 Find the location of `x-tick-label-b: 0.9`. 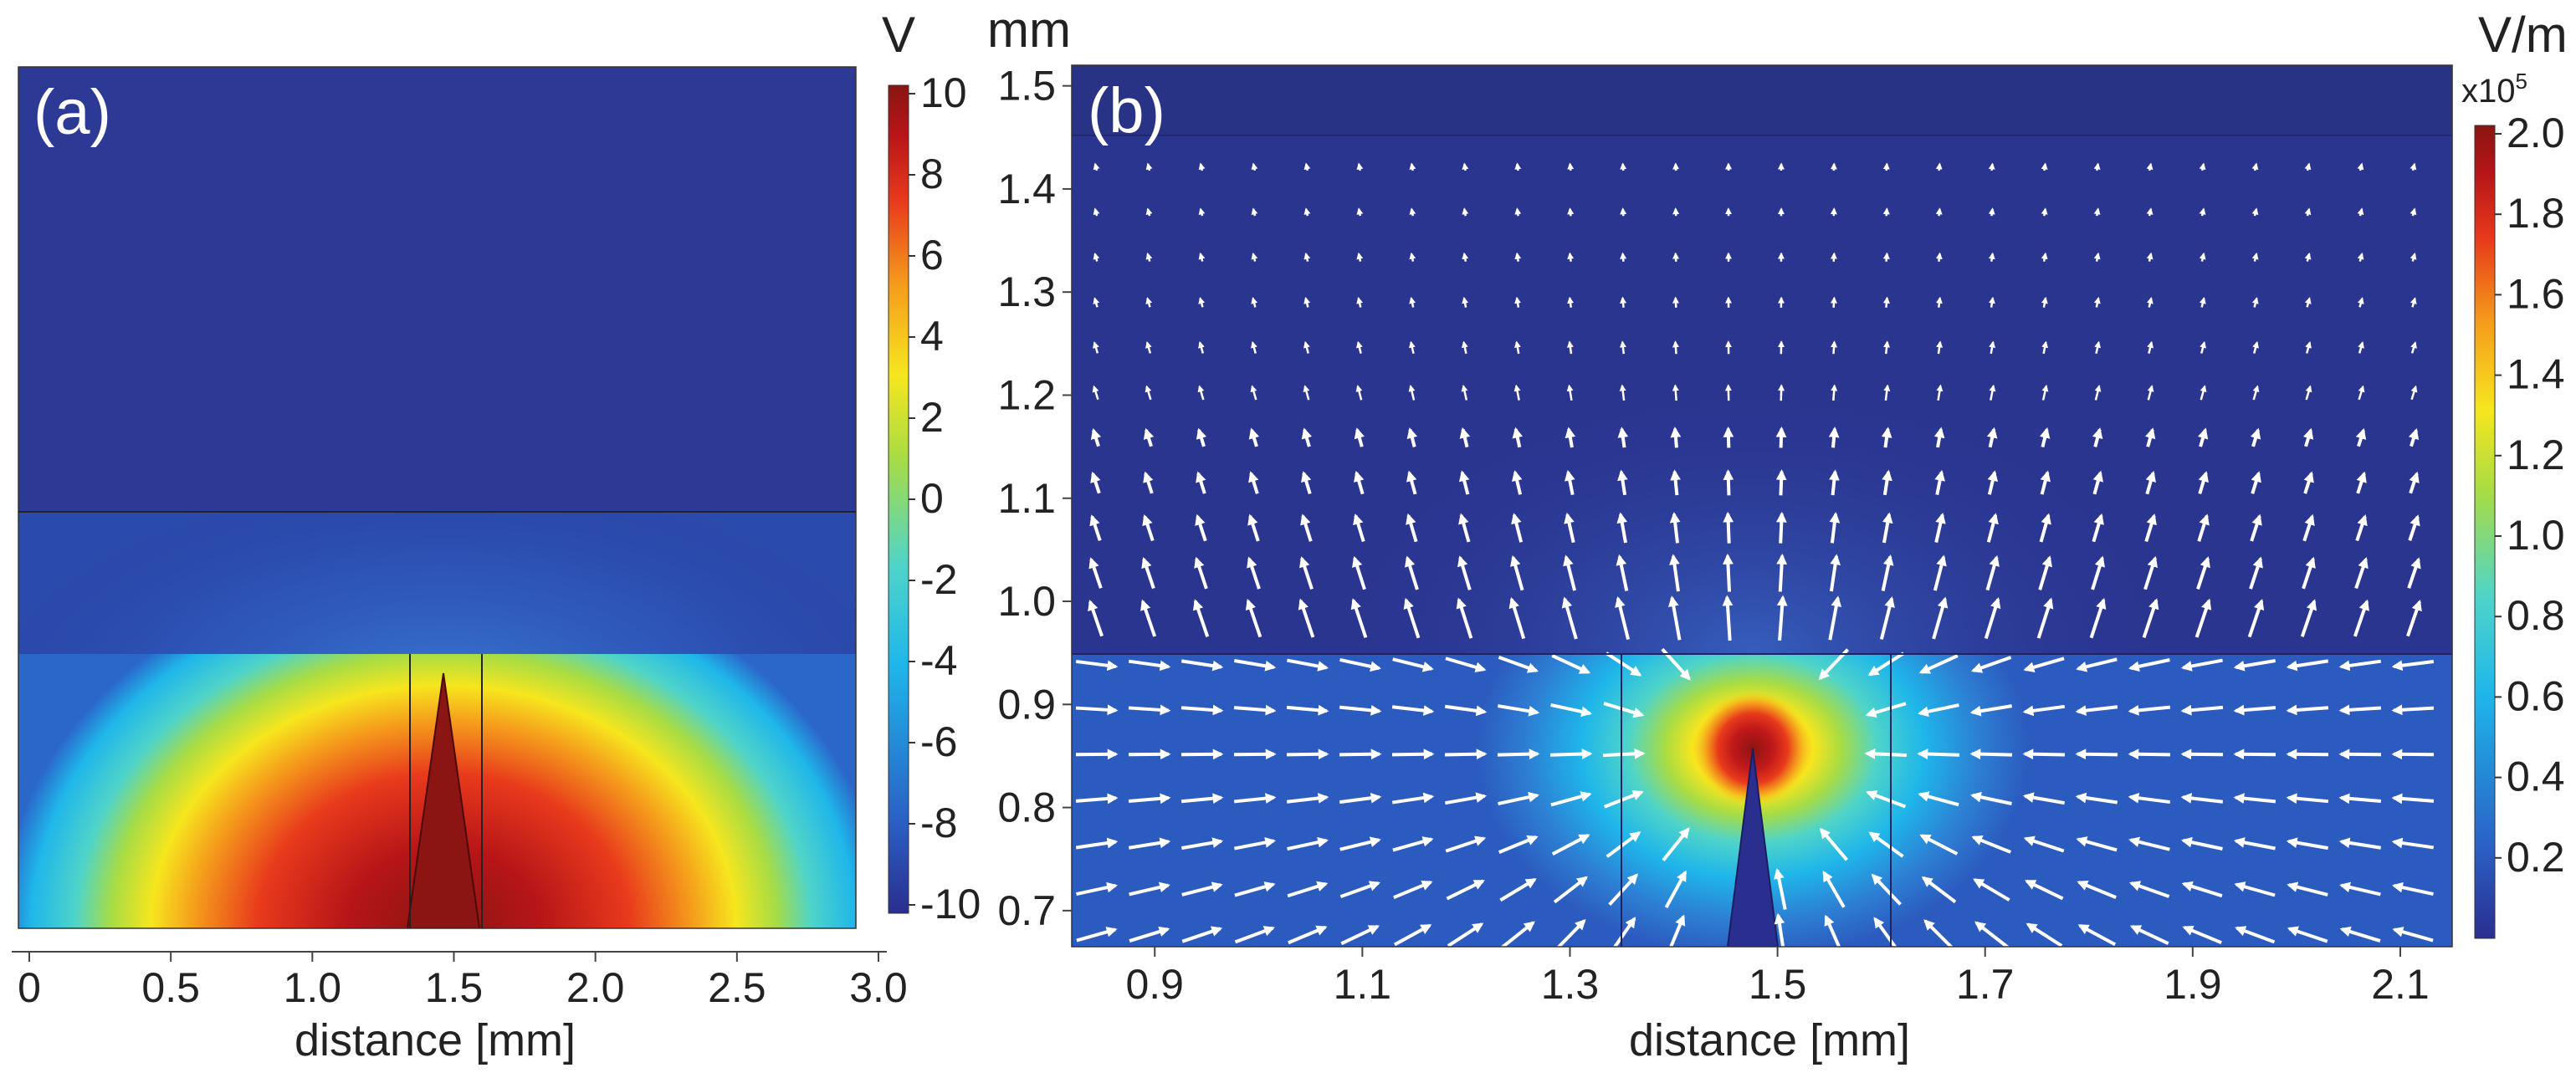

x-tick-label-b: 0.9 is located at coordinates (1155, 984).